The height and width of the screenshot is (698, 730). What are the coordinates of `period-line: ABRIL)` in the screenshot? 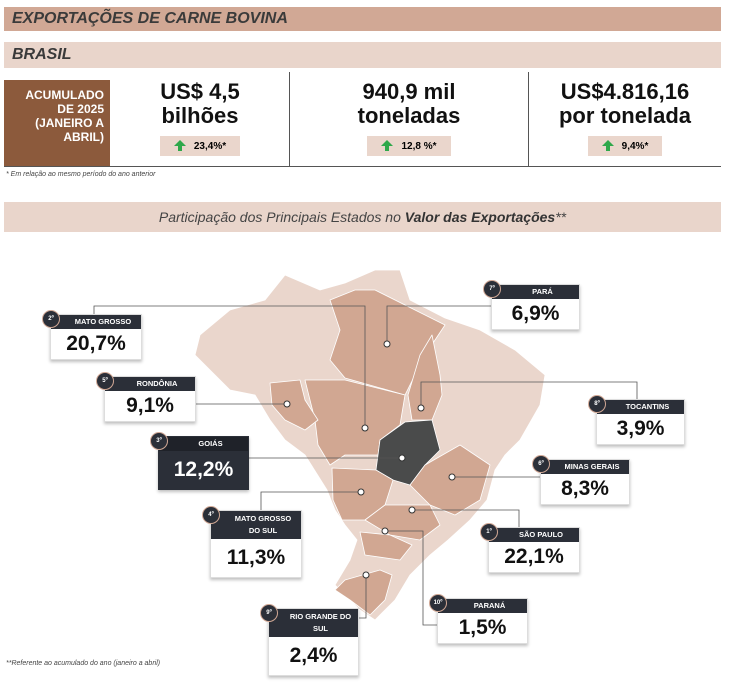 It's located at (83, 137).